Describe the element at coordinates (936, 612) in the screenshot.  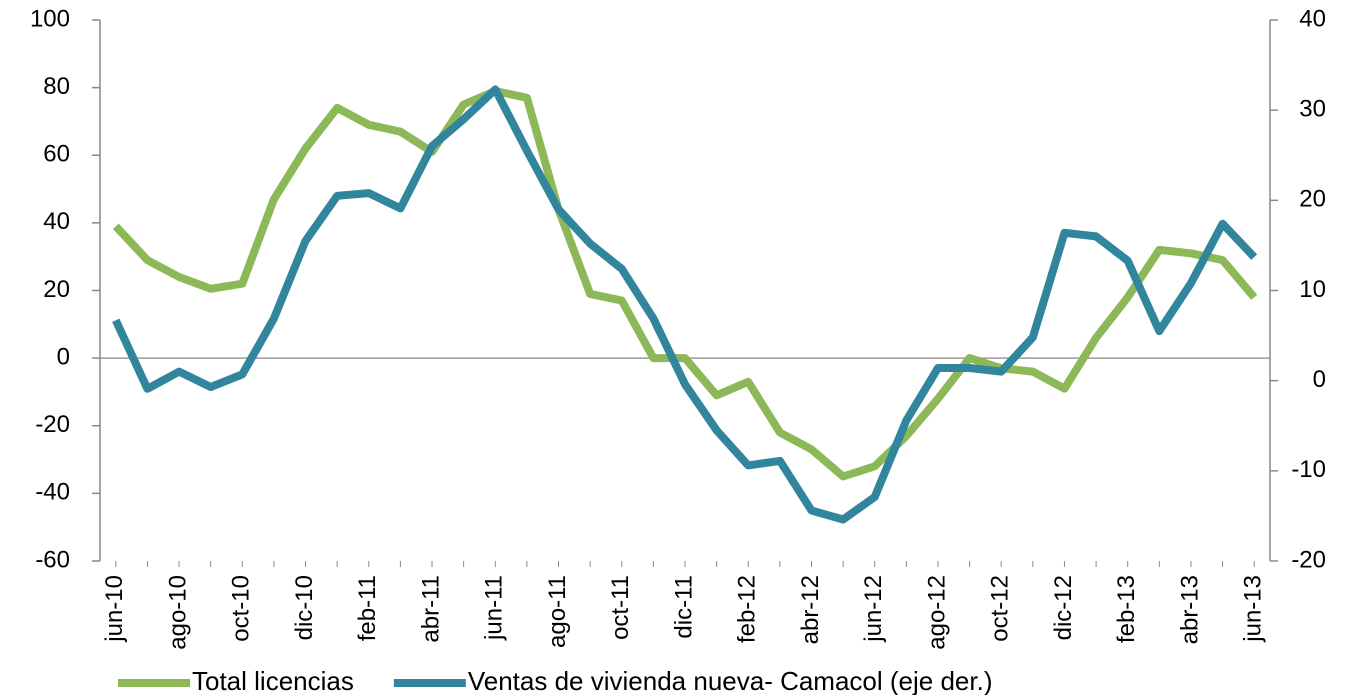
I see `x-tick-label: ago-12` at that location.